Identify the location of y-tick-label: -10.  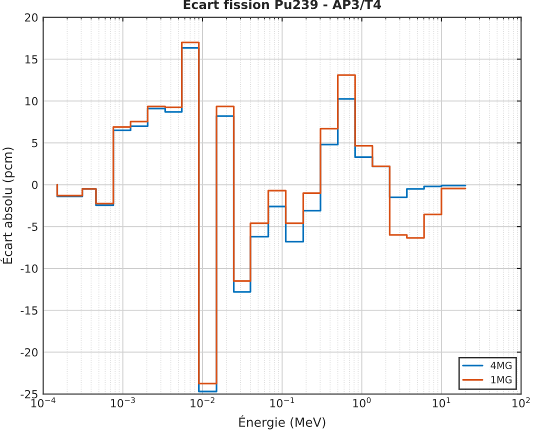
(29, 268).